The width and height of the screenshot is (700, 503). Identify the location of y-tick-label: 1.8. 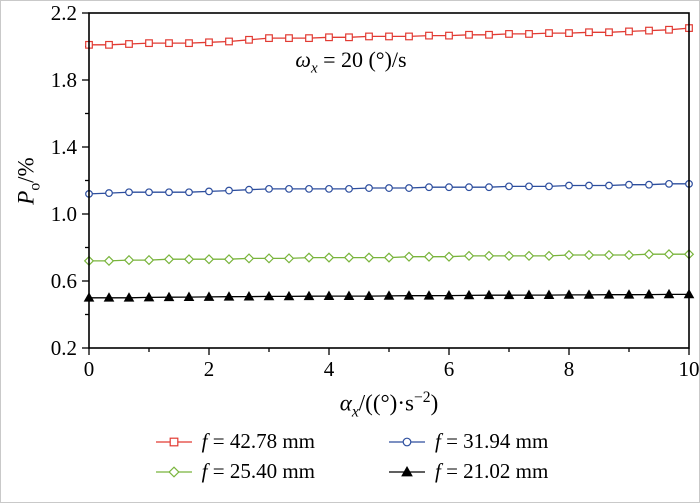
(64, 80).